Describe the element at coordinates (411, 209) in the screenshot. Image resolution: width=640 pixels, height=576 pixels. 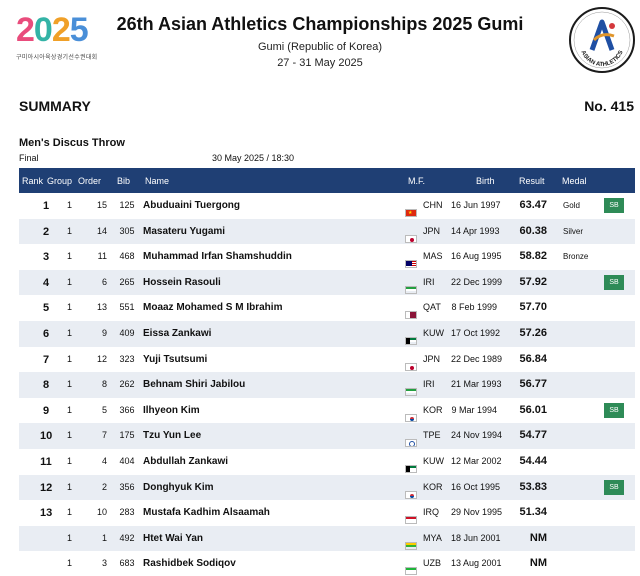
I see `chn-flag: ★` at that location.